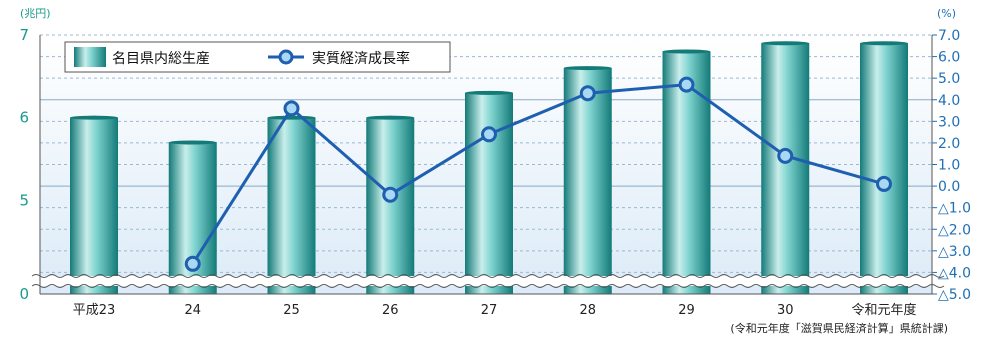 The height and width of the screenshot is (337, 981). What do you see at coordinates (883, 310) in the screenshot?
I see `x-tick-label: 令和元年度` at bounding box center [883, 310].